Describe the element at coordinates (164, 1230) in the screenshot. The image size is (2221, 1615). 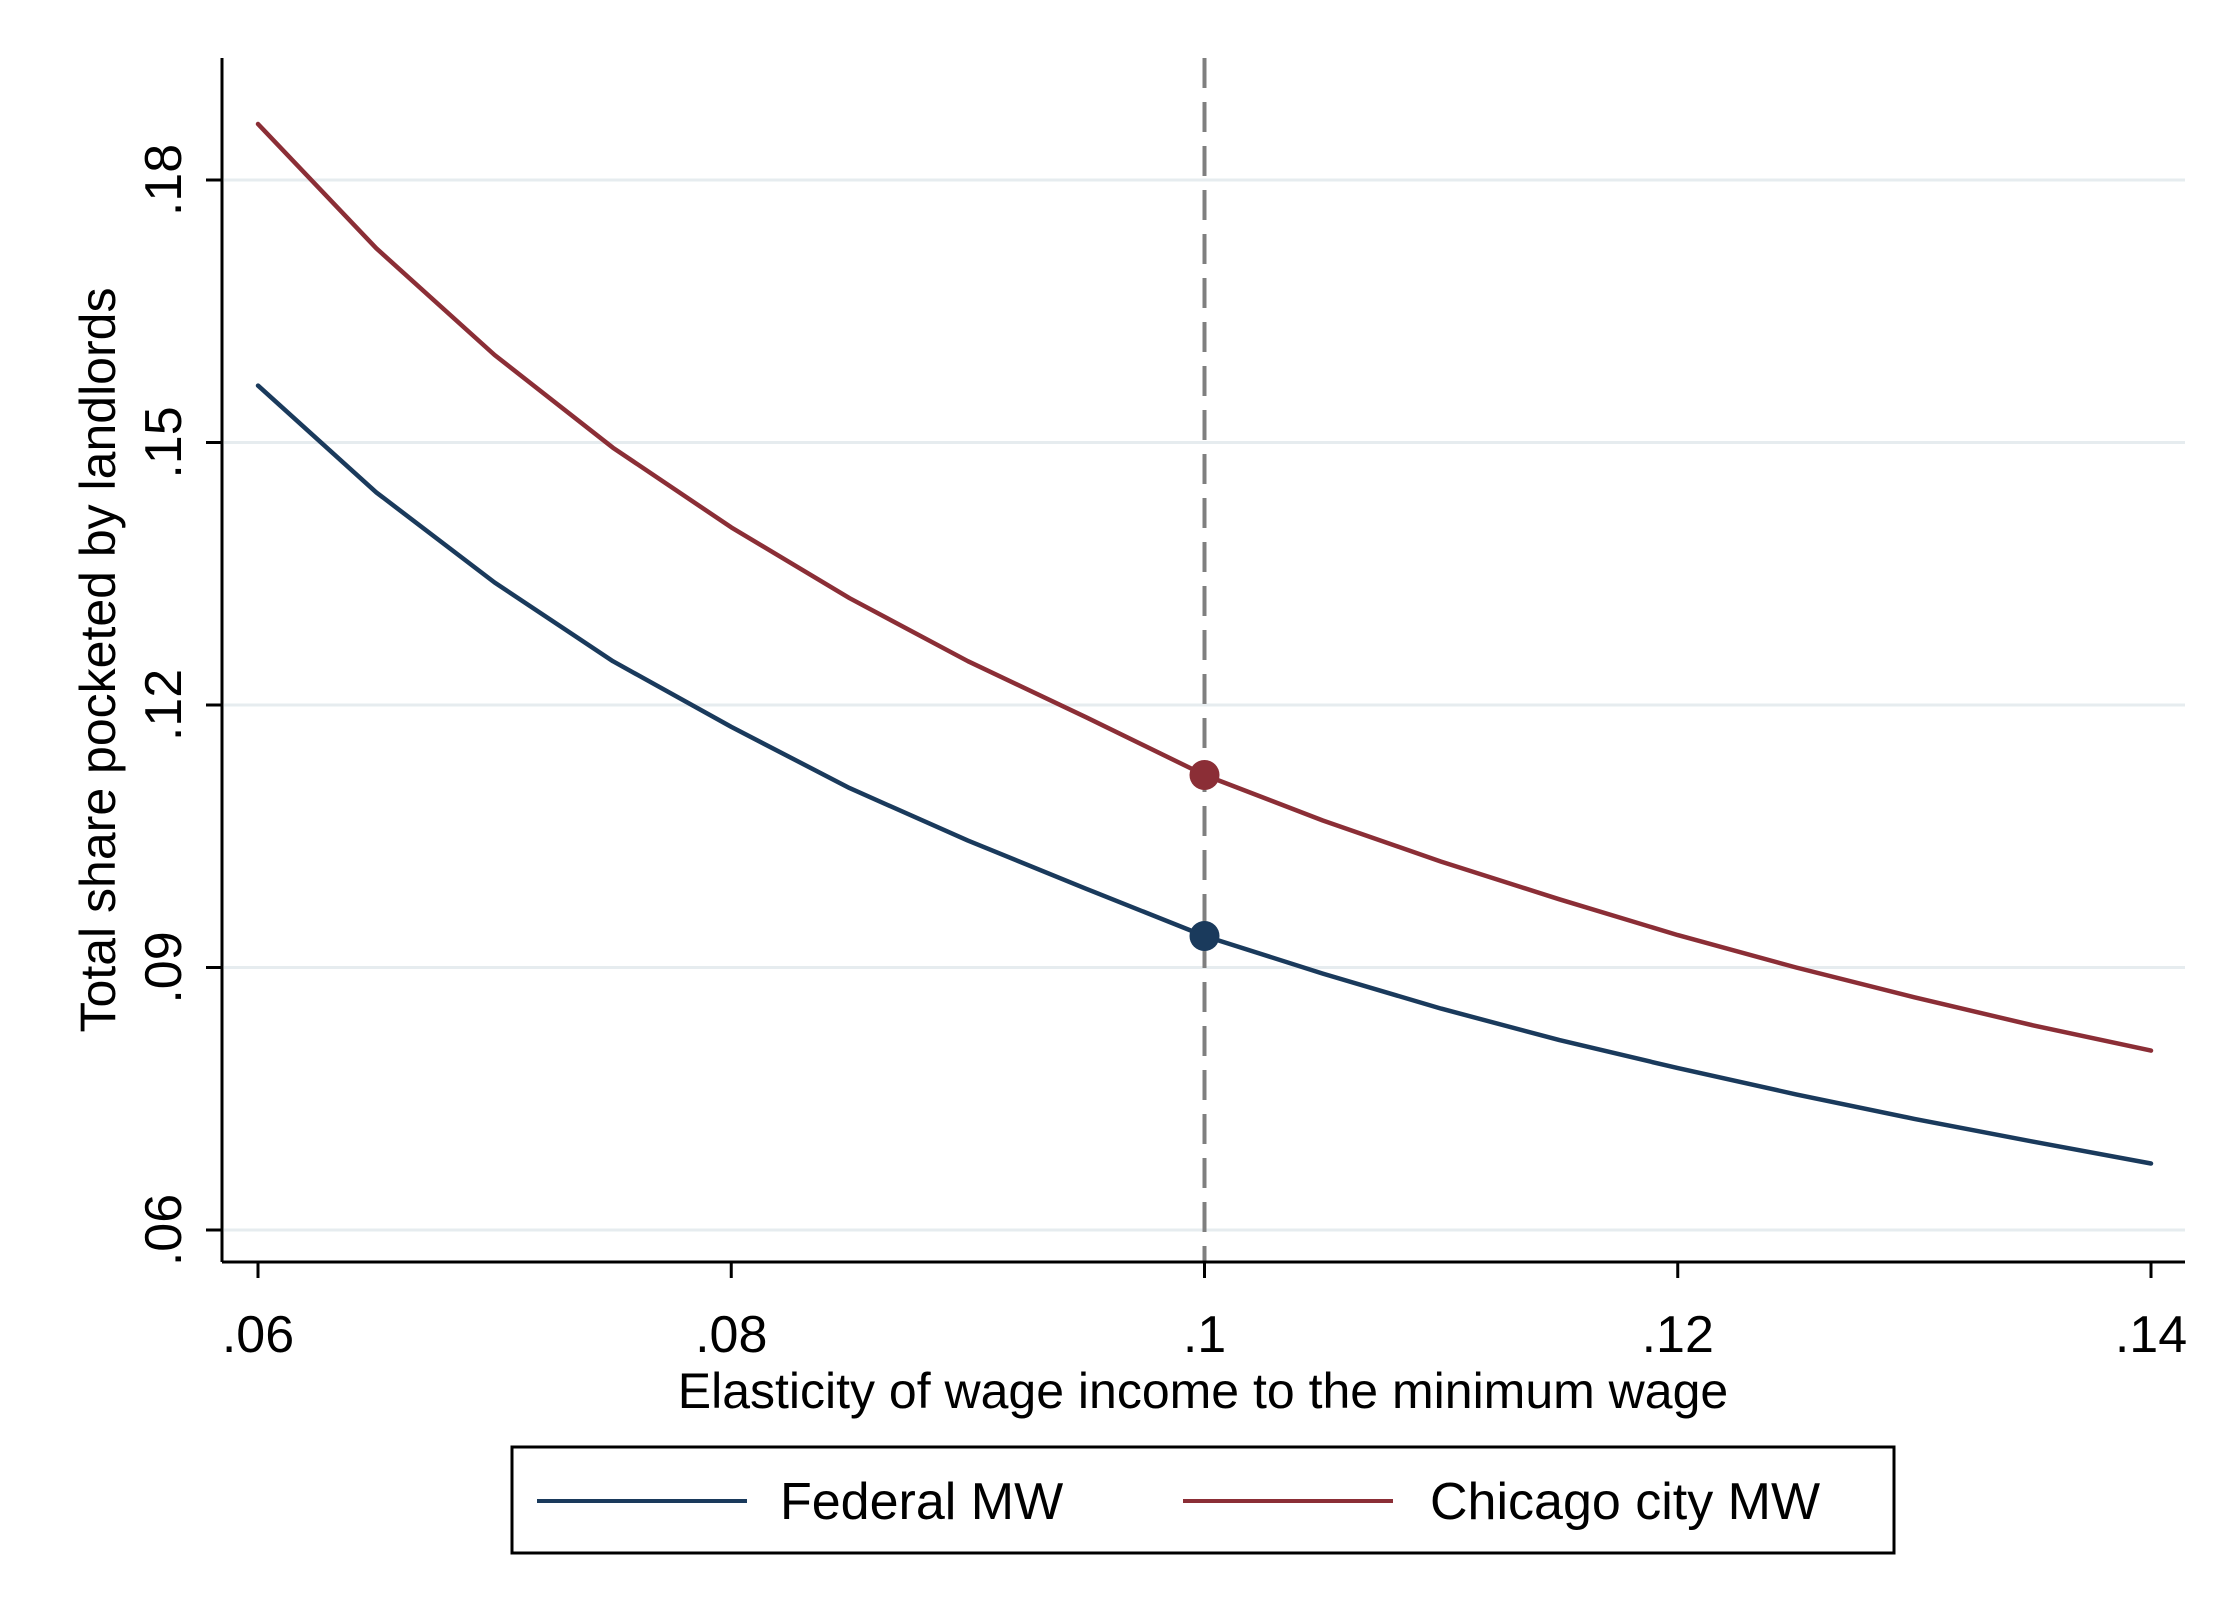
I see `y-tick-label: .06` at that location.